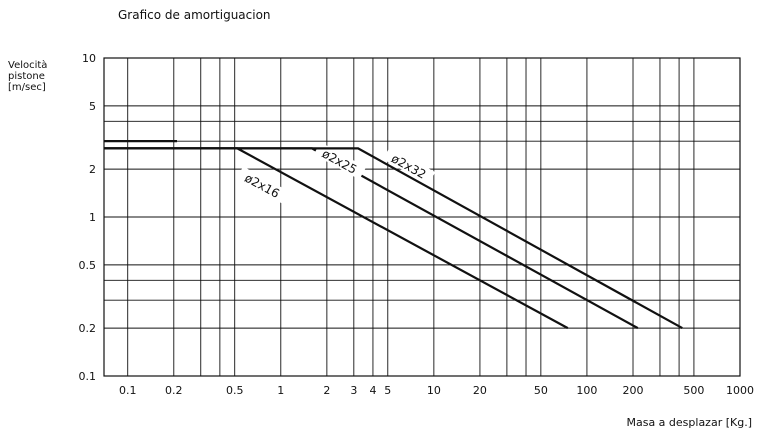  What do you see at coordinates (235, 390) in the screenshot?
I see `x-tick-label: 0.5` at bounding box center [235, 390].